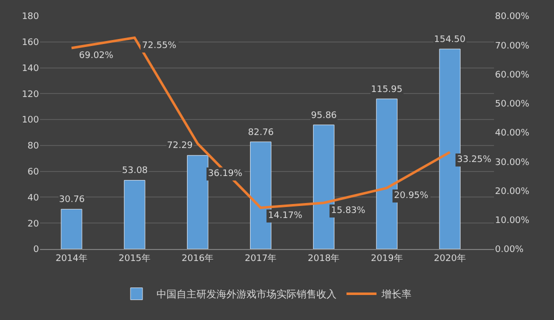  I want to click on y-tick-label: 100, so click(31, 121).